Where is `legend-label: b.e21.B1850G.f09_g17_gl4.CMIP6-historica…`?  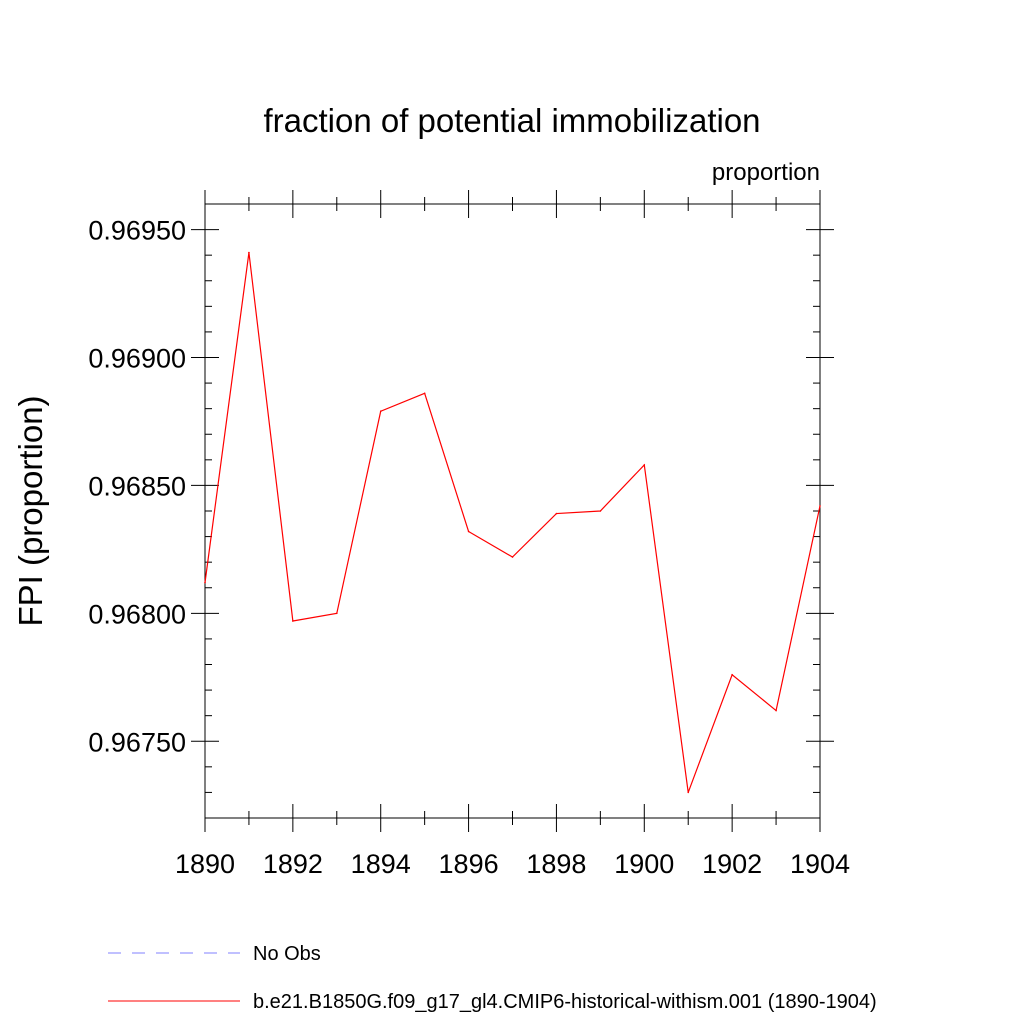 legend-label: b.e21.B1850G.f09_g17_gl4.CMIP6-historica… is located at coordinates (565, 1002).